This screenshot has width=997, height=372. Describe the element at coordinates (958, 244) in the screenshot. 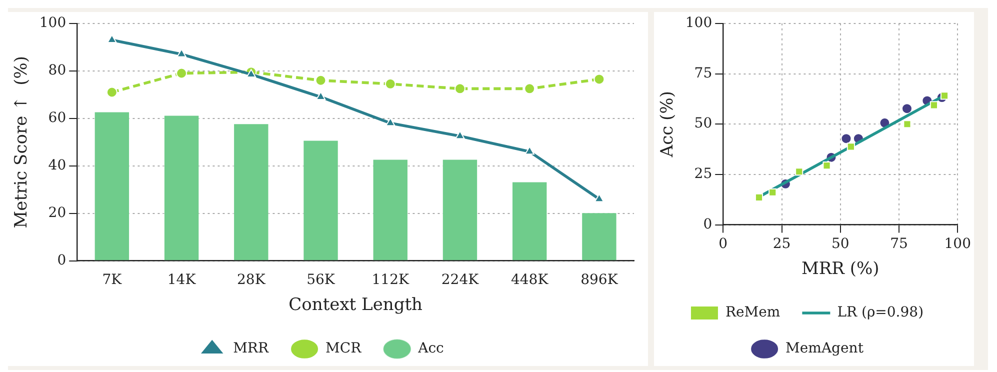

I see `x-tick-label: 100` at that location.